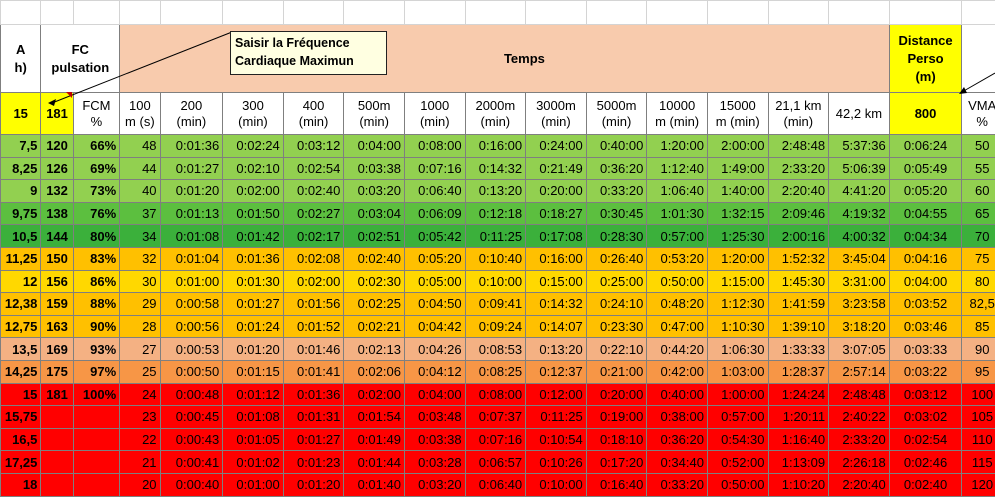 The width and height of the screenshot is (995, 498). Describe the element at coordinates (925, 168) in the screenshot. I see `table-cell-tdist: 0:05:49` at that location.